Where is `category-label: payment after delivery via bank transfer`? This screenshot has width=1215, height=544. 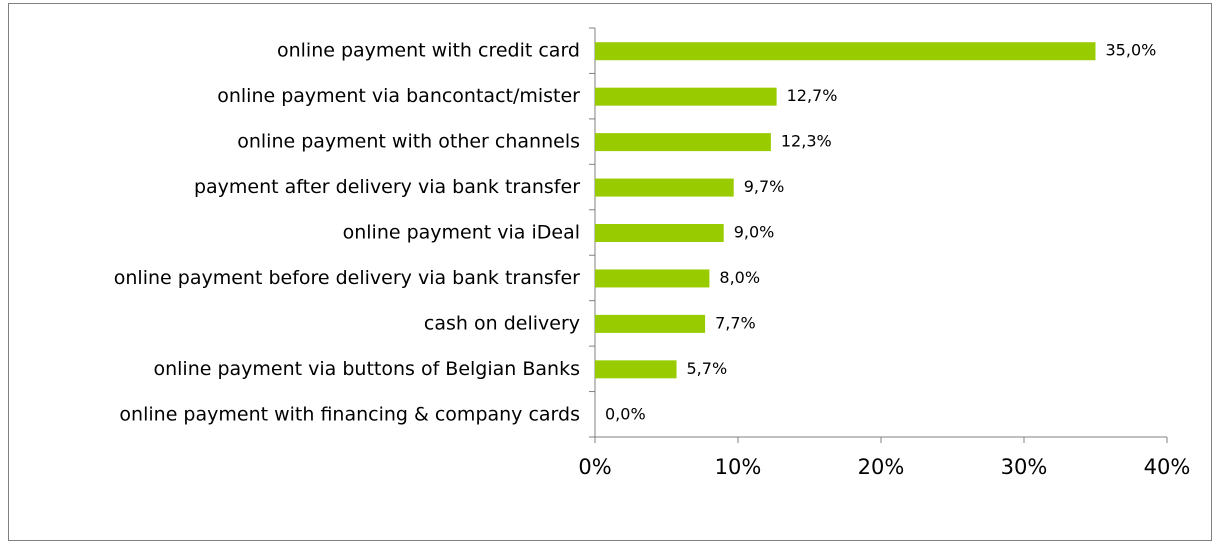
category-label: payment after delivery via bank transfer is located at coordinates (387, 187).